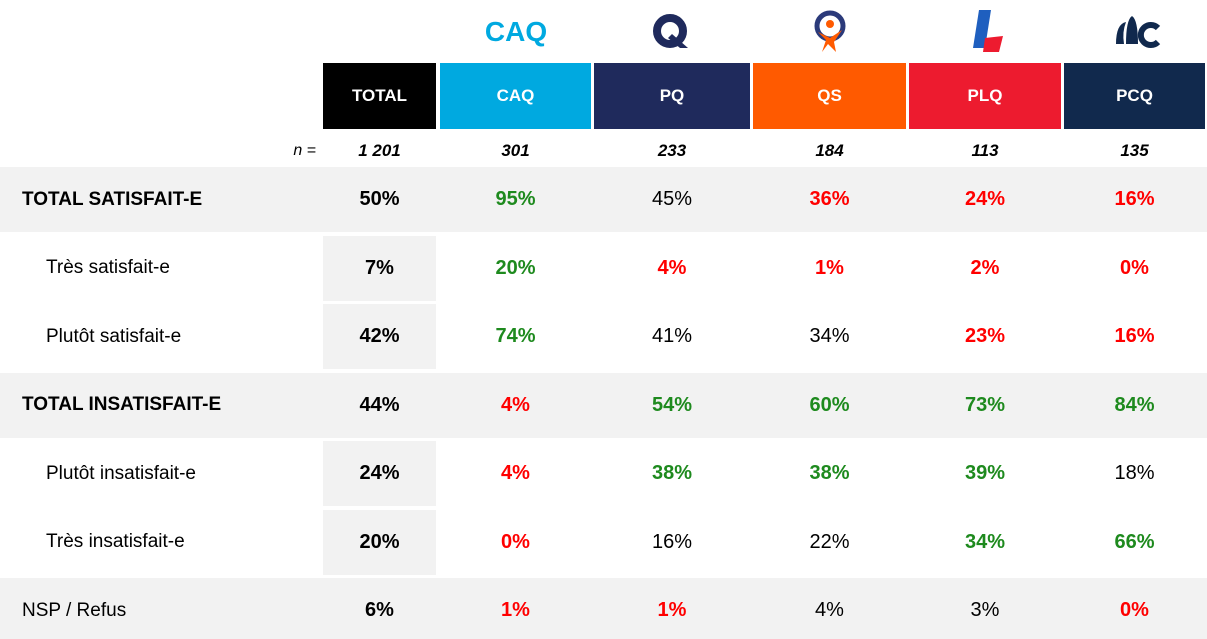  I want to click on cell-value: 6%, so click(379, 610).